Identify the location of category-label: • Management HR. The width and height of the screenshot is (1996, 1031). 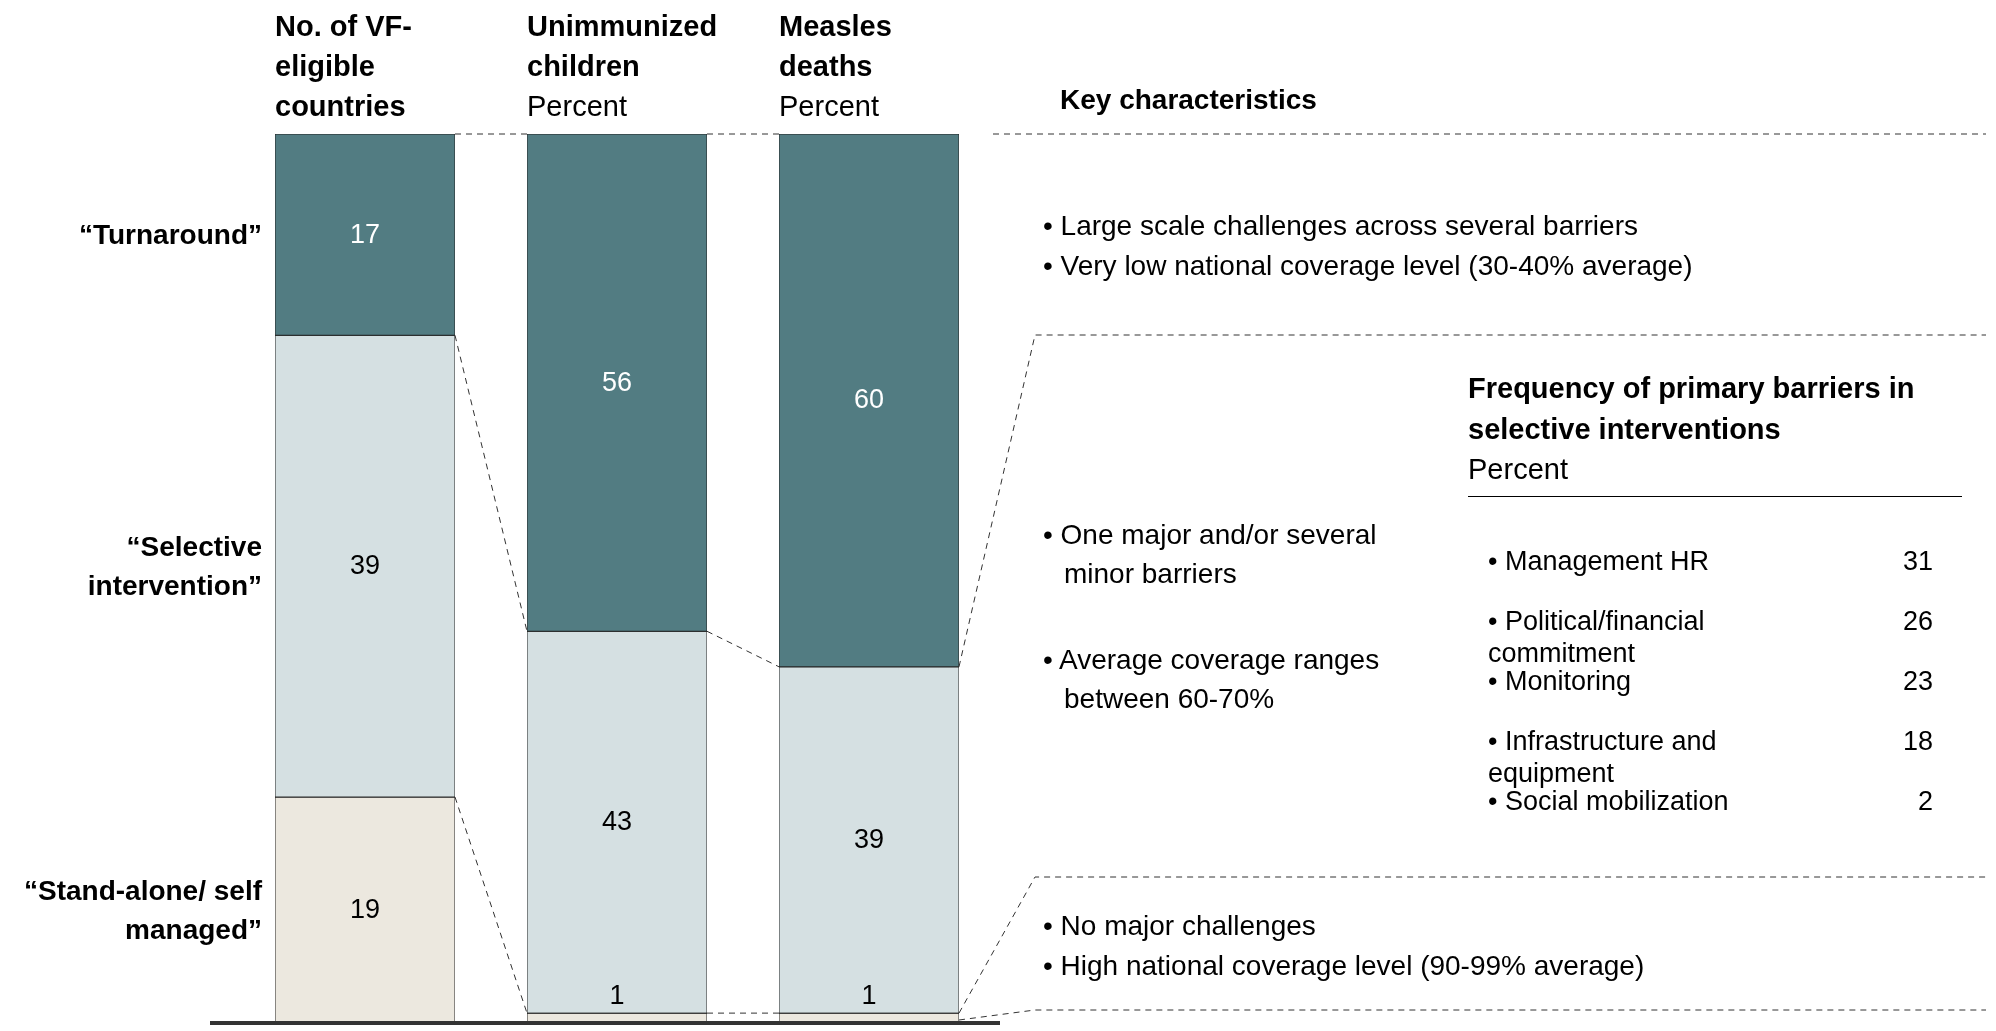
(1599, 561).